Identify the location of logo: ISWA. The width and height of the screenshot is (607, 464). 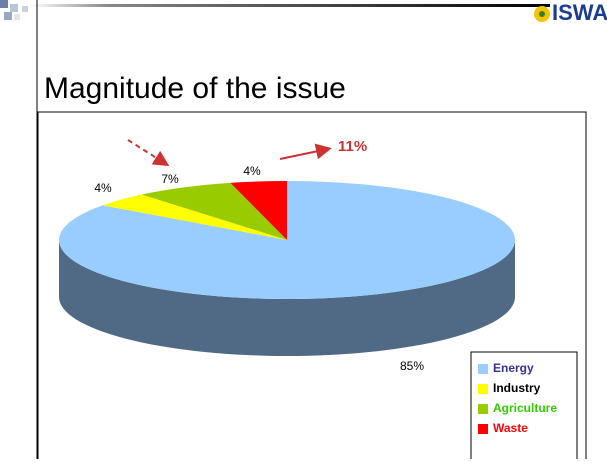
(570, 12).